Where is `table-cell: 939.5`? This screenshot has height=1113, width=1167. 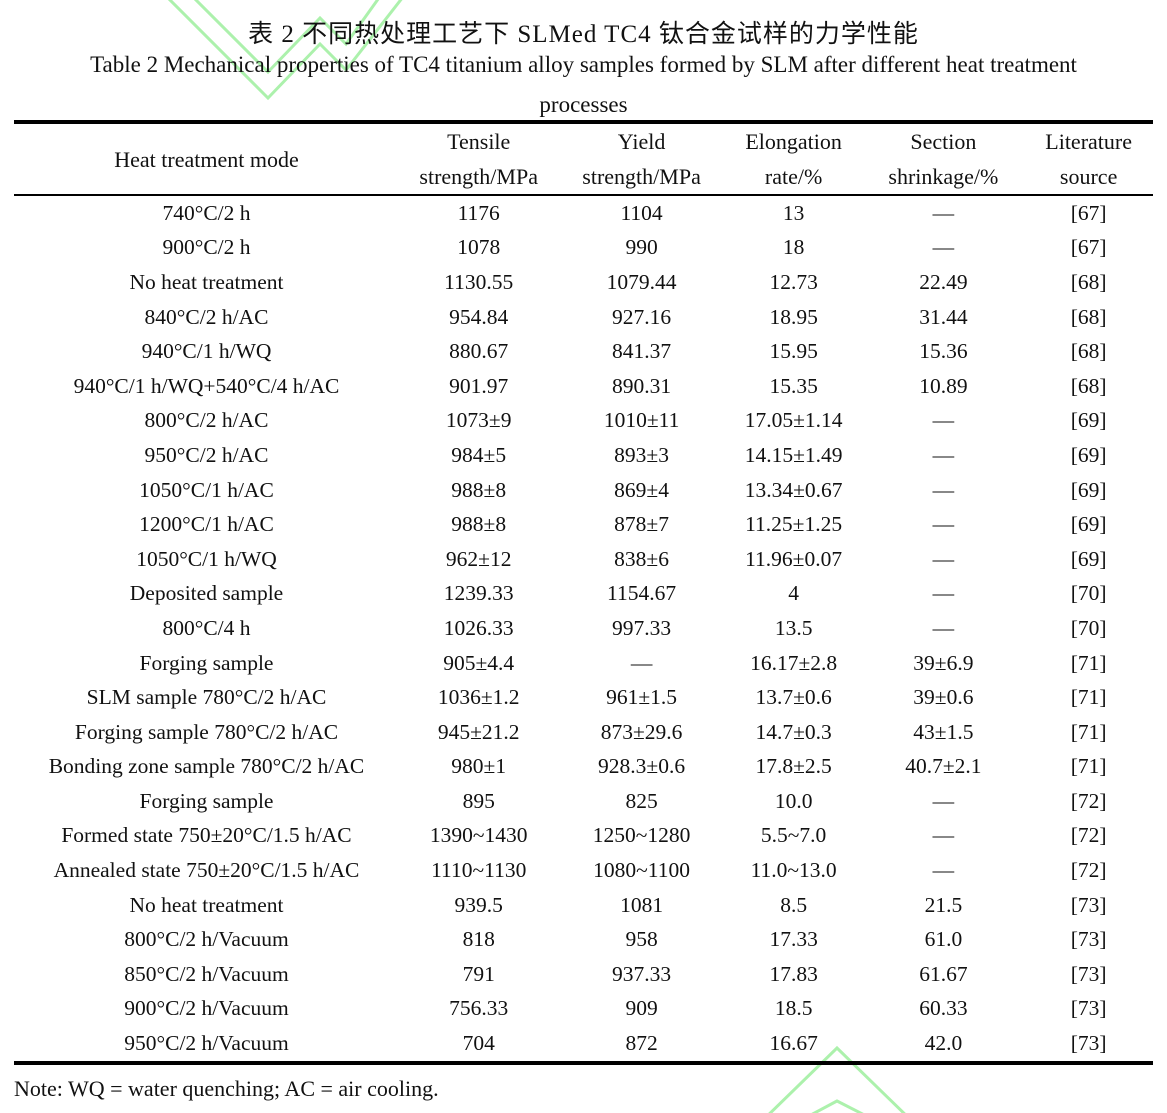 table-cell: 939.5 is located at coordinates (478, 904).